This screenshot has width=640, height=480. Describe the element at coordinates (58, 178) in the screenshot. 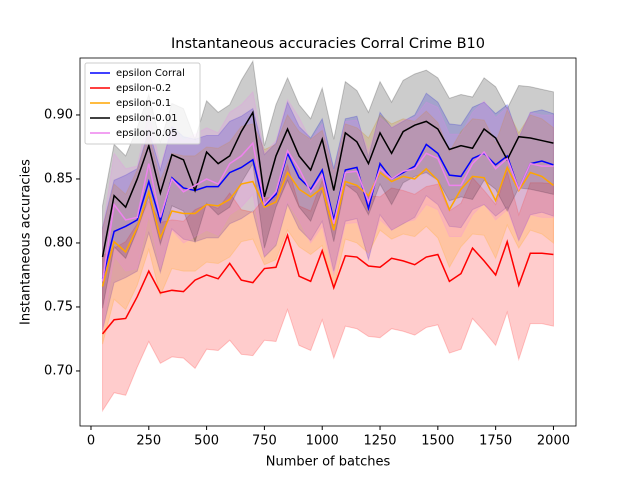

I see `y-tick-label: 0.85` at that location.